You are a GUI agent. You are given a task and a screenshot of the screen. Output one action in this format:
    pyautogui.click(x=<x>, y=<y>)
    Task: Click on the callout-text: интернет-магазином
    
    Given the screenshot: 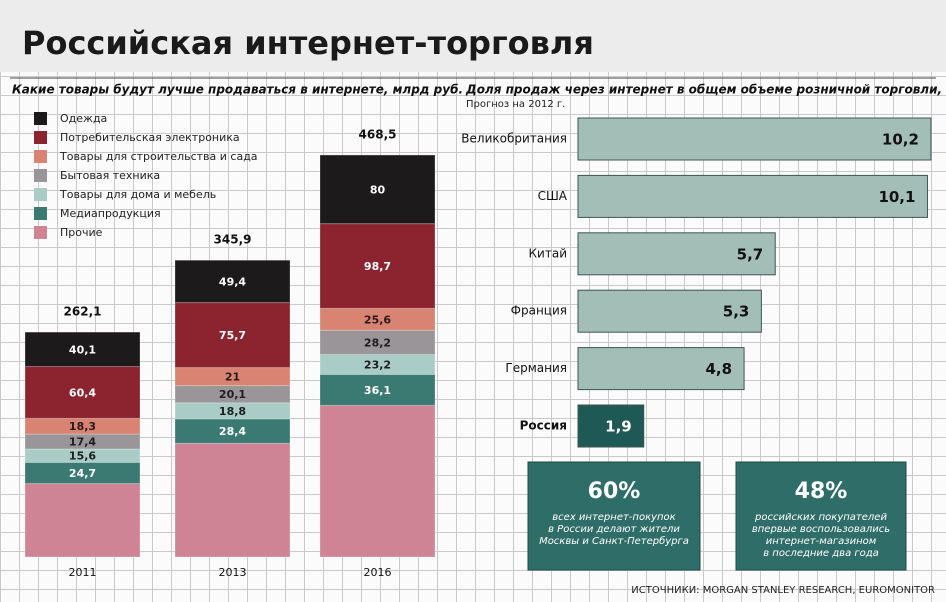 What is the action you would take?
    pyautogui.click(x=821, y=541)
    